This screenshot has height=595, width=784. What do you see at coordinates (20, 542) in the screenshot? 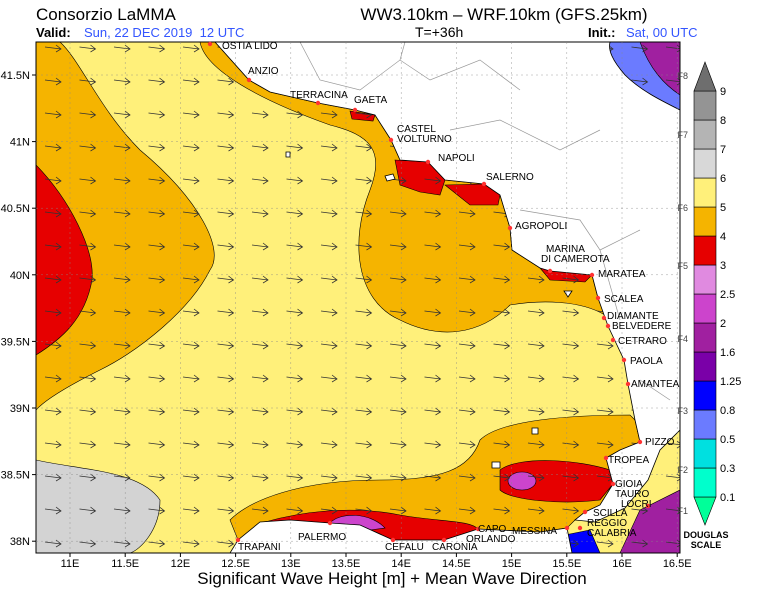
I see `lat-label: 38N` at bounding box center [20, 542].